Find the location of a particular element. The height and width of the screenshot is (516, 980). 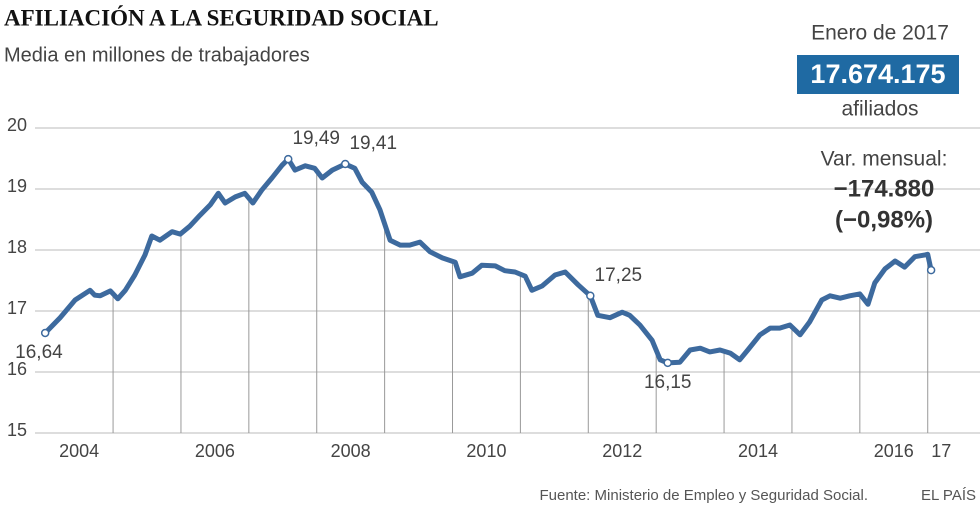

x-tick-label: 2006 is located at coordinates (215, 451).